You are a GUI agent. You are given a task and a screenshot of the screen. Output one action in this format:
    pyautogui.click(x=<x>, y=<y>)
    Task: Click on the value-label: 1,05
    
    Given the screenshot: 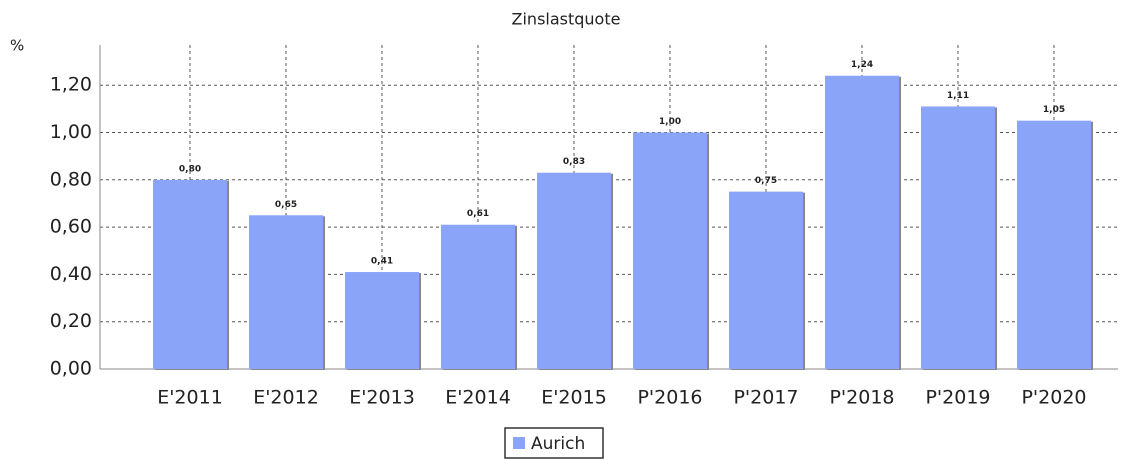 What is the action you would take?
    pyautogui.click(x=1054, y=110)
    